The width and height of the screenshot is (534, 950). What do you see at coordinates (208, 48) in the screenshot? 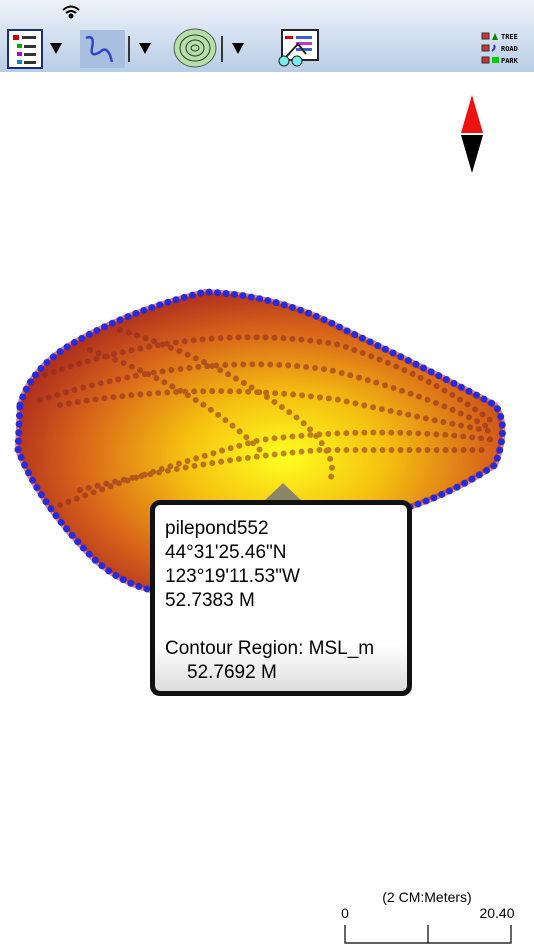
I see `contour-button` at bounding box center [208, 48].